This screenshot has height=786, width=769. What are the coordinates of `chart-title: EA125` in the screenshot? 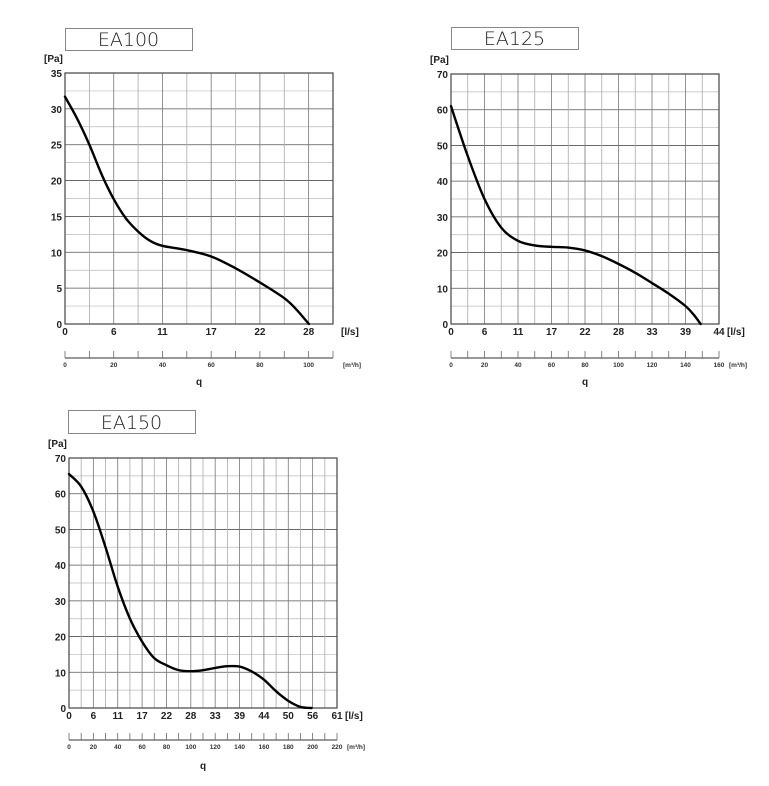 It's located at (514, 39).